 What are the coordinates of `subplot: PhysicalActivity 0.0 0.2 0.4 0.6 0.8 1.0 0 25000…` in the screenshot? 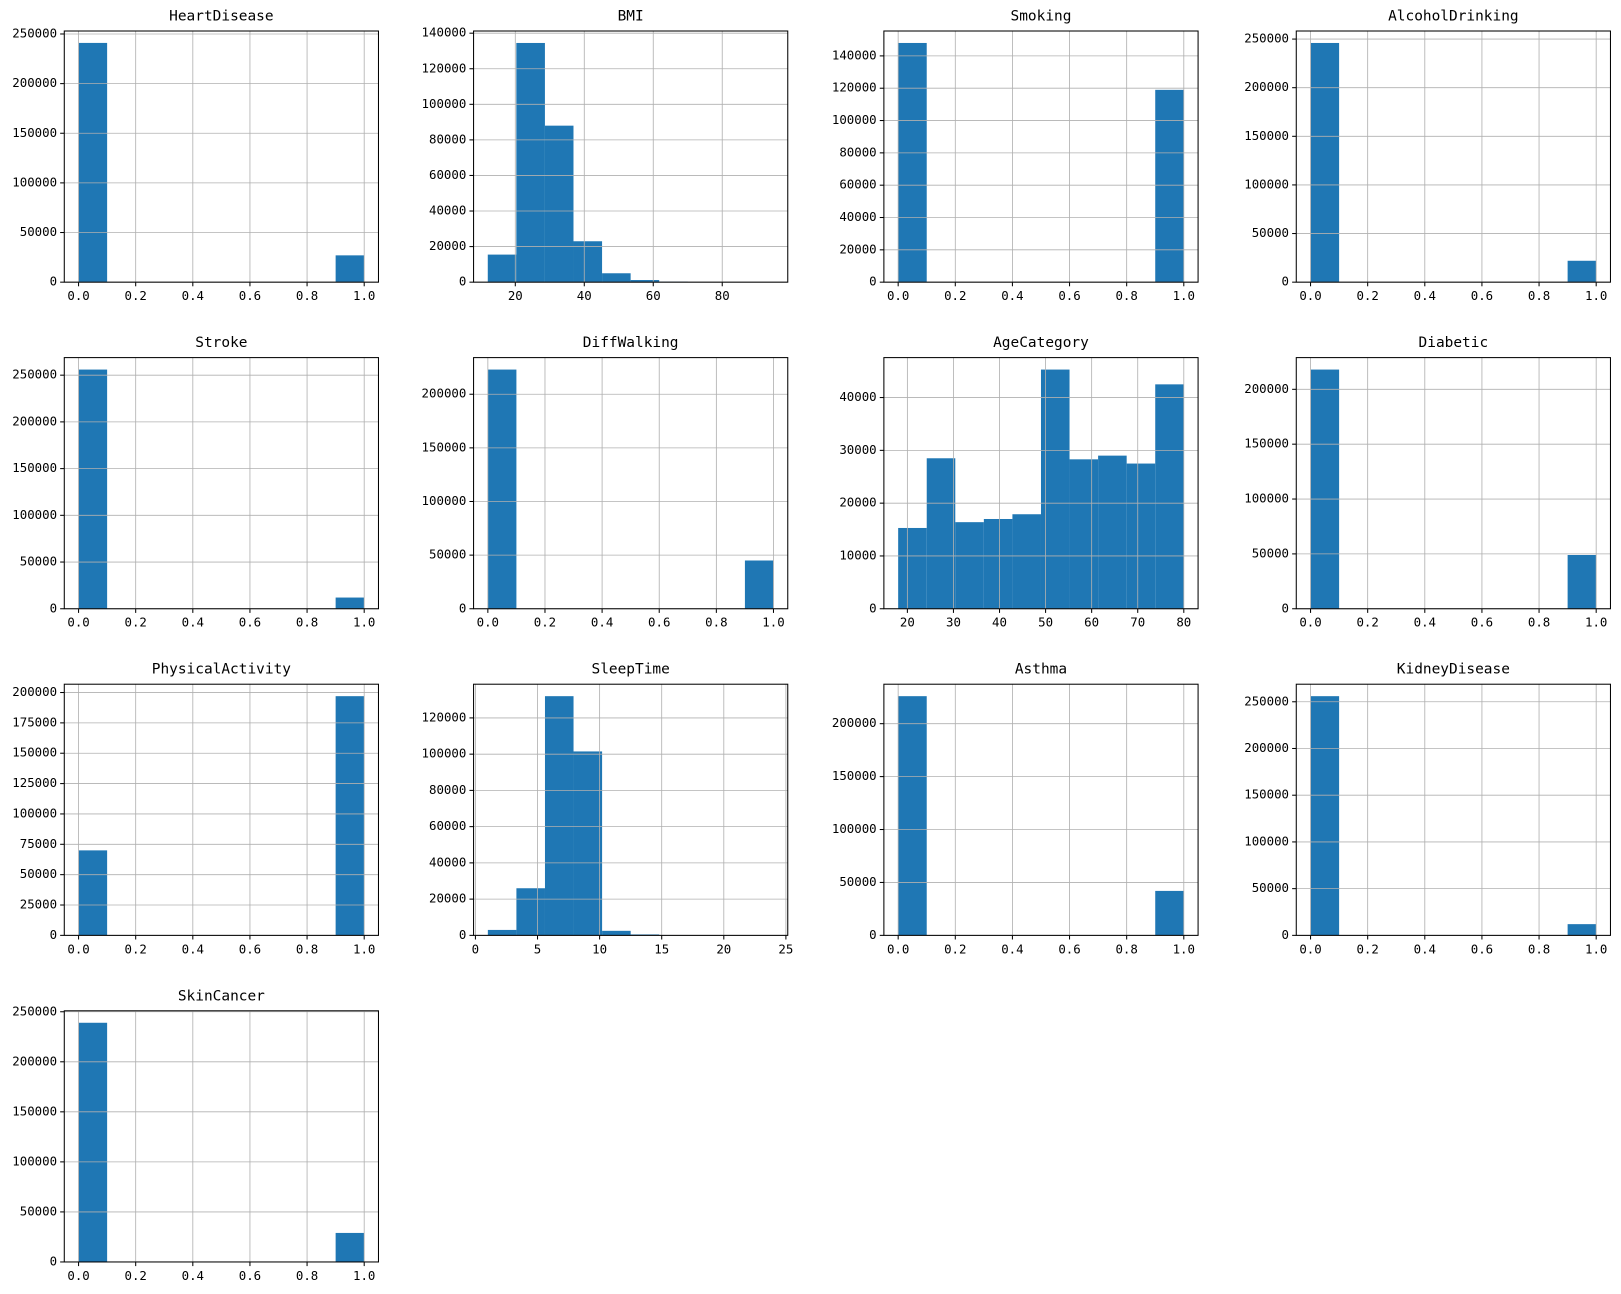 It's located at (195, 809).